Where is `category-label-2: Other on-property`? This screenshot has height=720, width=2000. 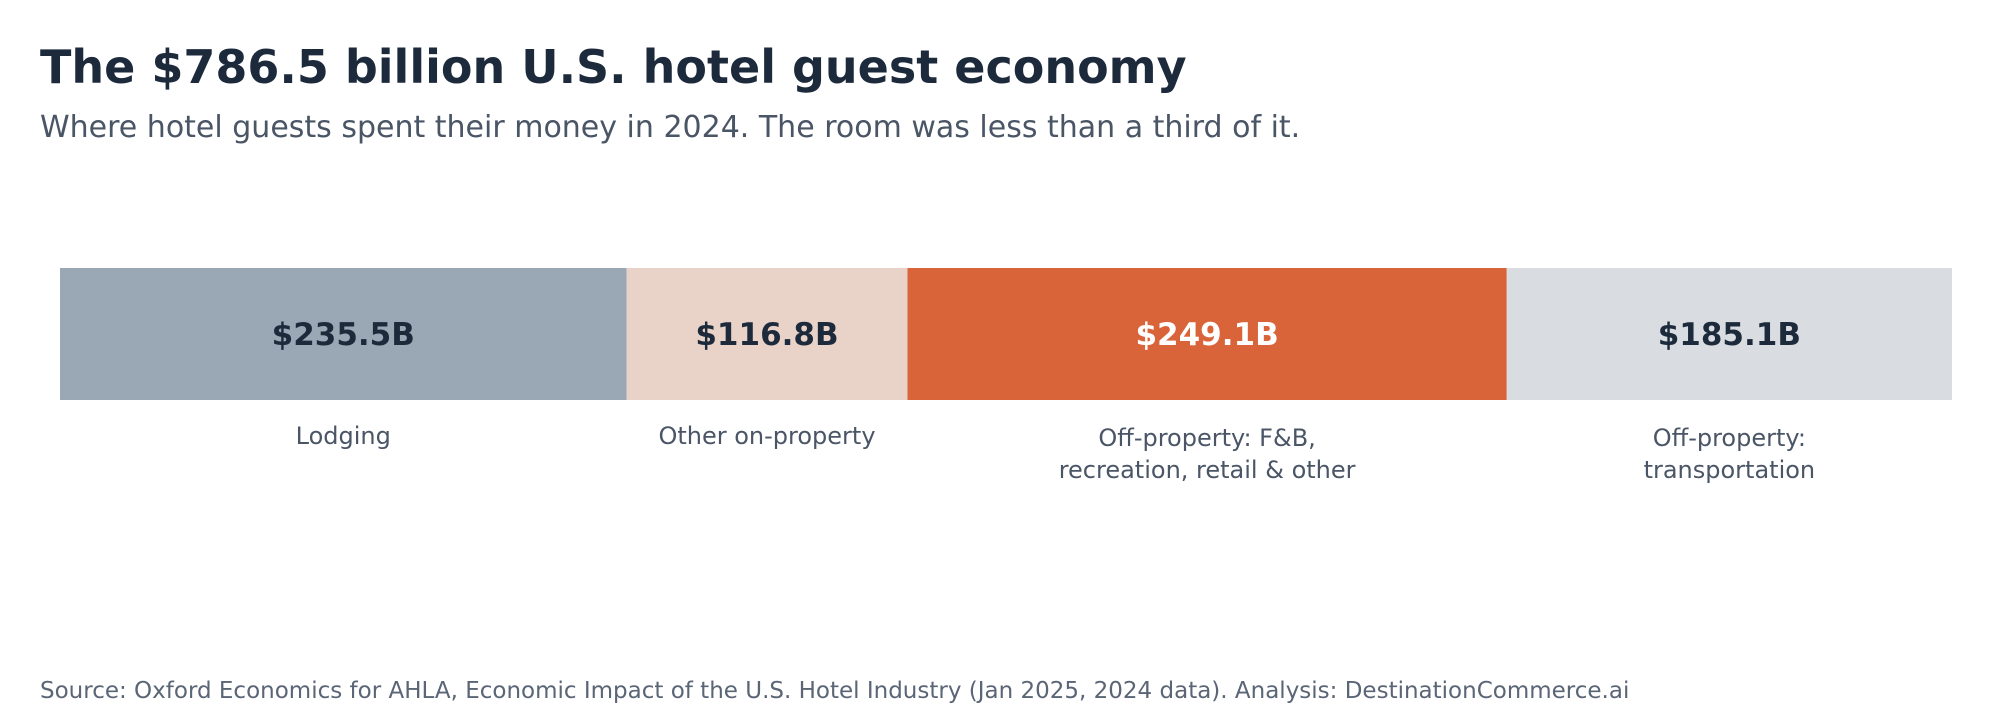 category-label-2: Other on-property is located at coordinates (766, 436).